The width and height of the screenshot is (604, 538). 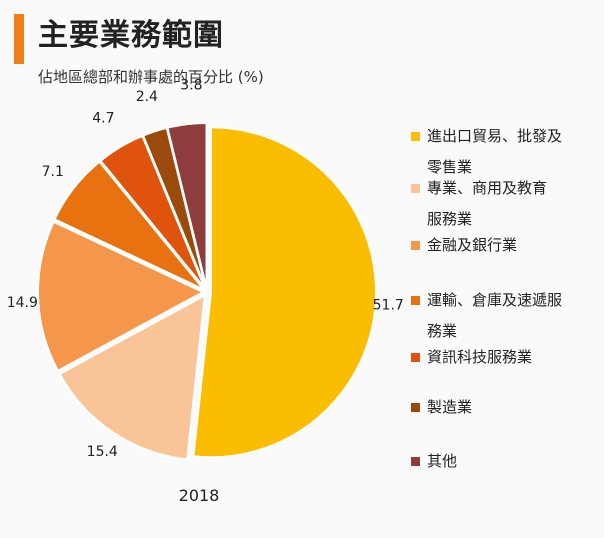 I want to click on pie-value-label-5: 4.7, so click(x=103, y=119).